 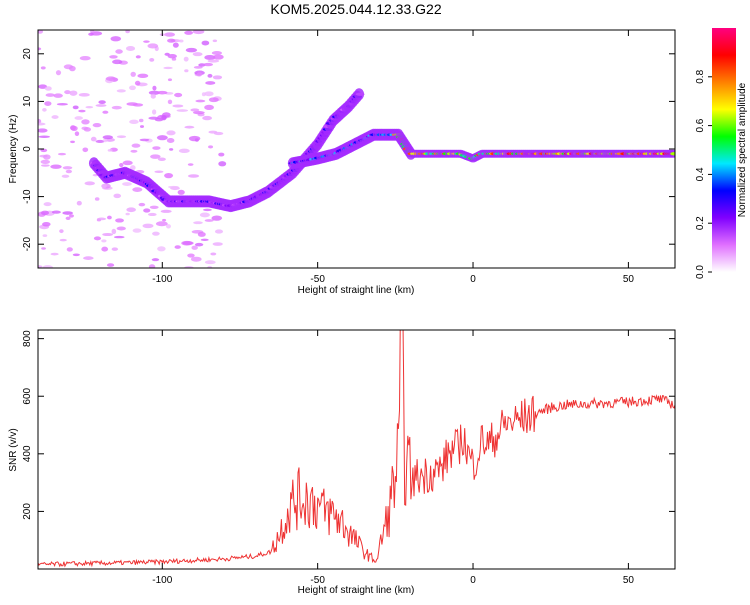 What do you see at coordinates (356, 290) in the screenshot?
I see `spectrogram-x-label: Height of straight line (km)` at bounding box center [356, 290].